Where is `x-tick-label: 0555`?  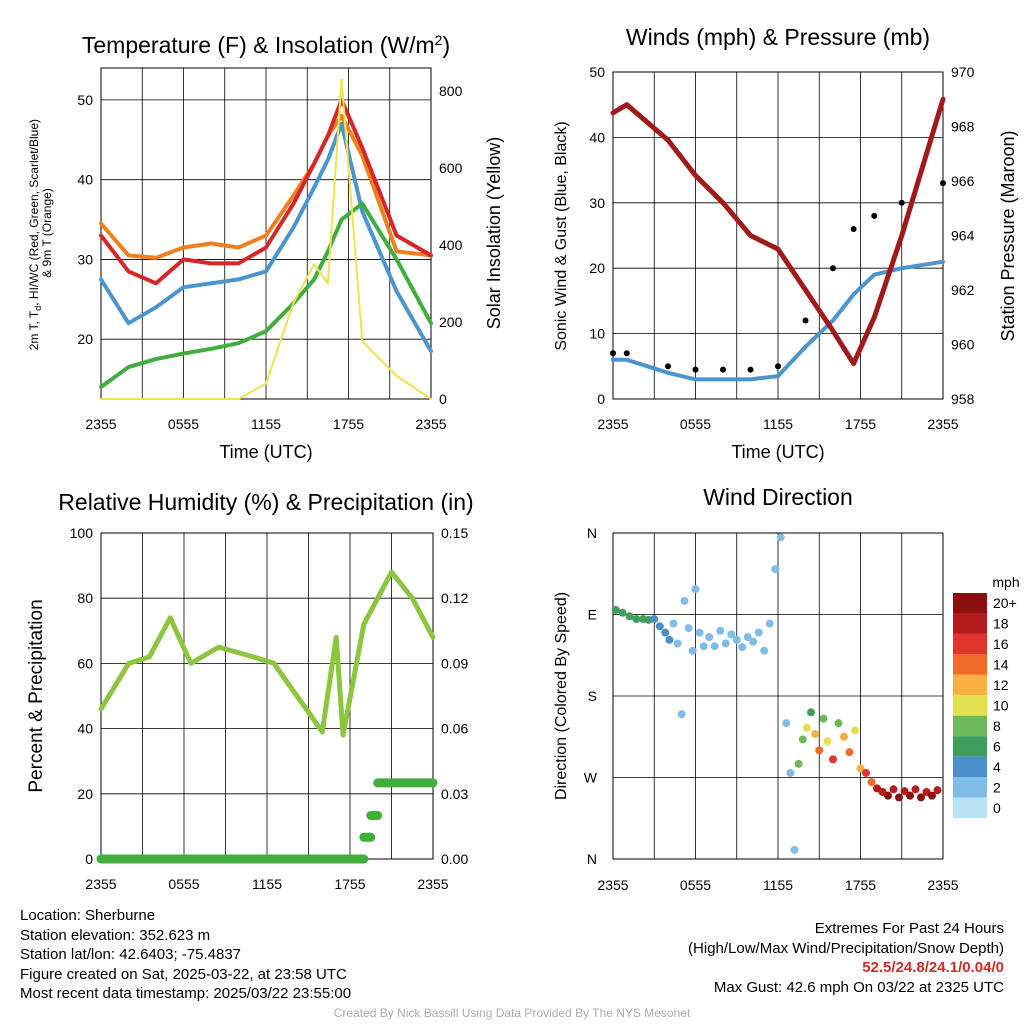 x-tick-label: 0555 is located at coordinates (183, 424).